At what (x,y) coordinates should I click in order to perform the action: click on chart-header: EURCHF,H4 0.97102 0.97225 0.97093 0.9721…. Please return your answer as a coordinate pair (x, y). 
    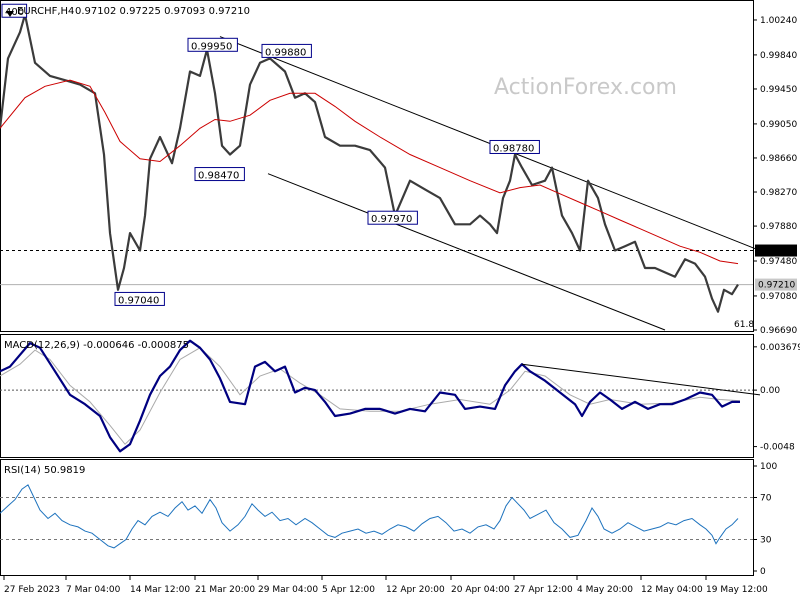
    Looking at the image, I should click on (128, 11).